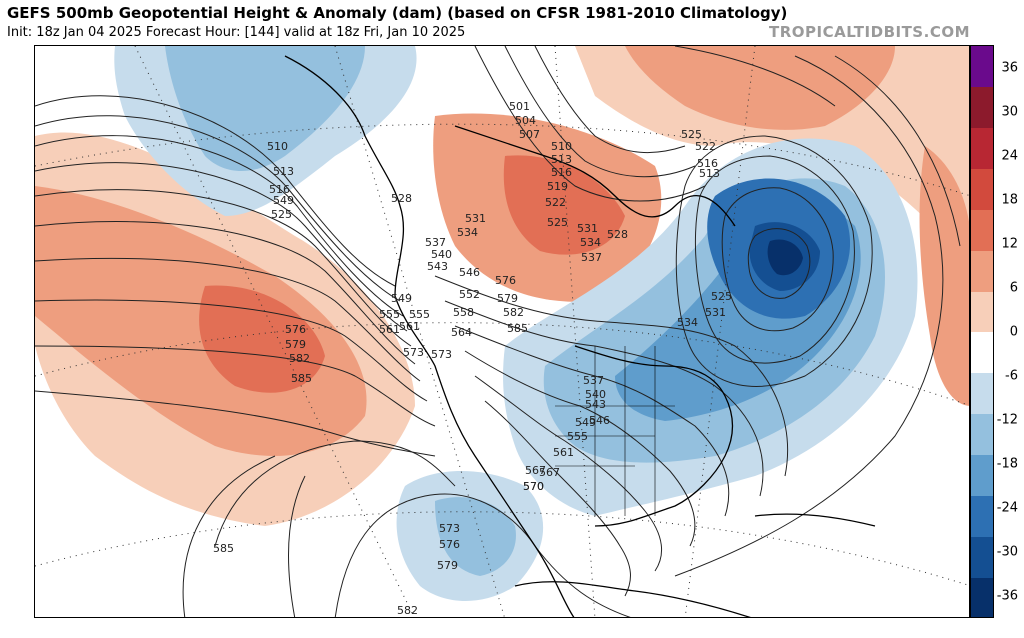 The width and height of the screenshot is (1024, 638). Describe the element at coordinates (1007, 508) in the screenshot. I see `colorbar-tick-label: -24` at that location.